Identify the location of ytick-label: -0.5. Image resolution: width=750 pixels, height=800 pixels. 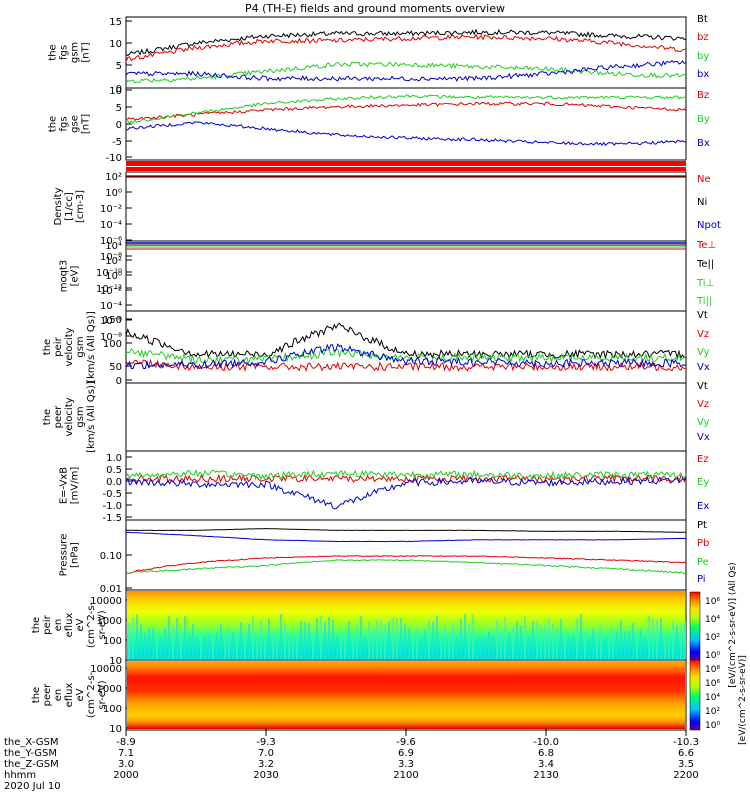
(112, 494).